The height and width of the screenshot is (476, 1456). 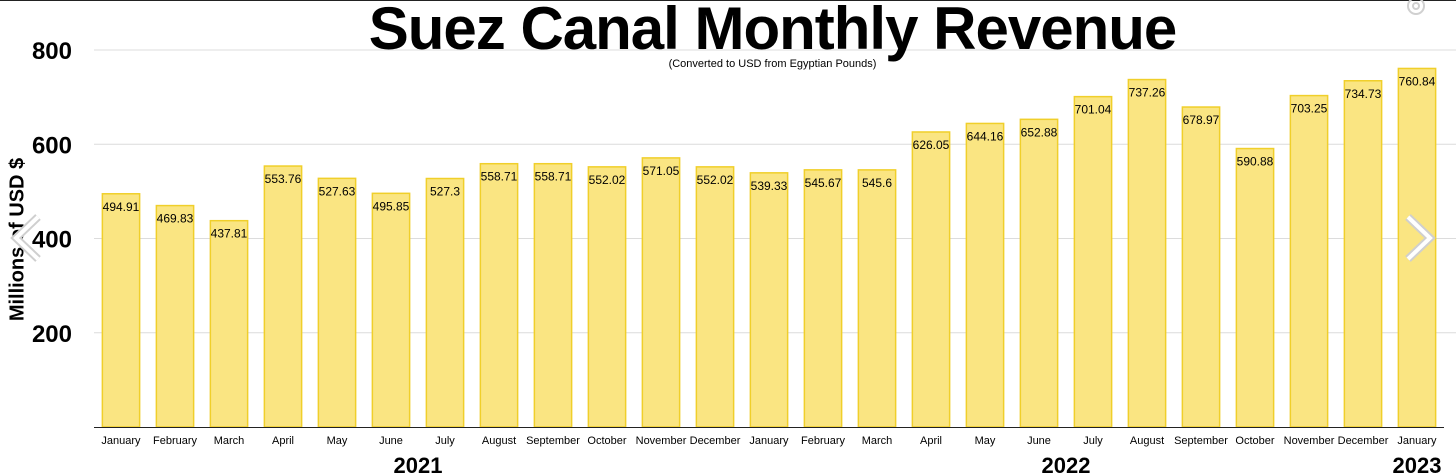 I want to click on chart-subtitle: (Converted to USD from Egyptian Pounds), so click(x=772, y=64).